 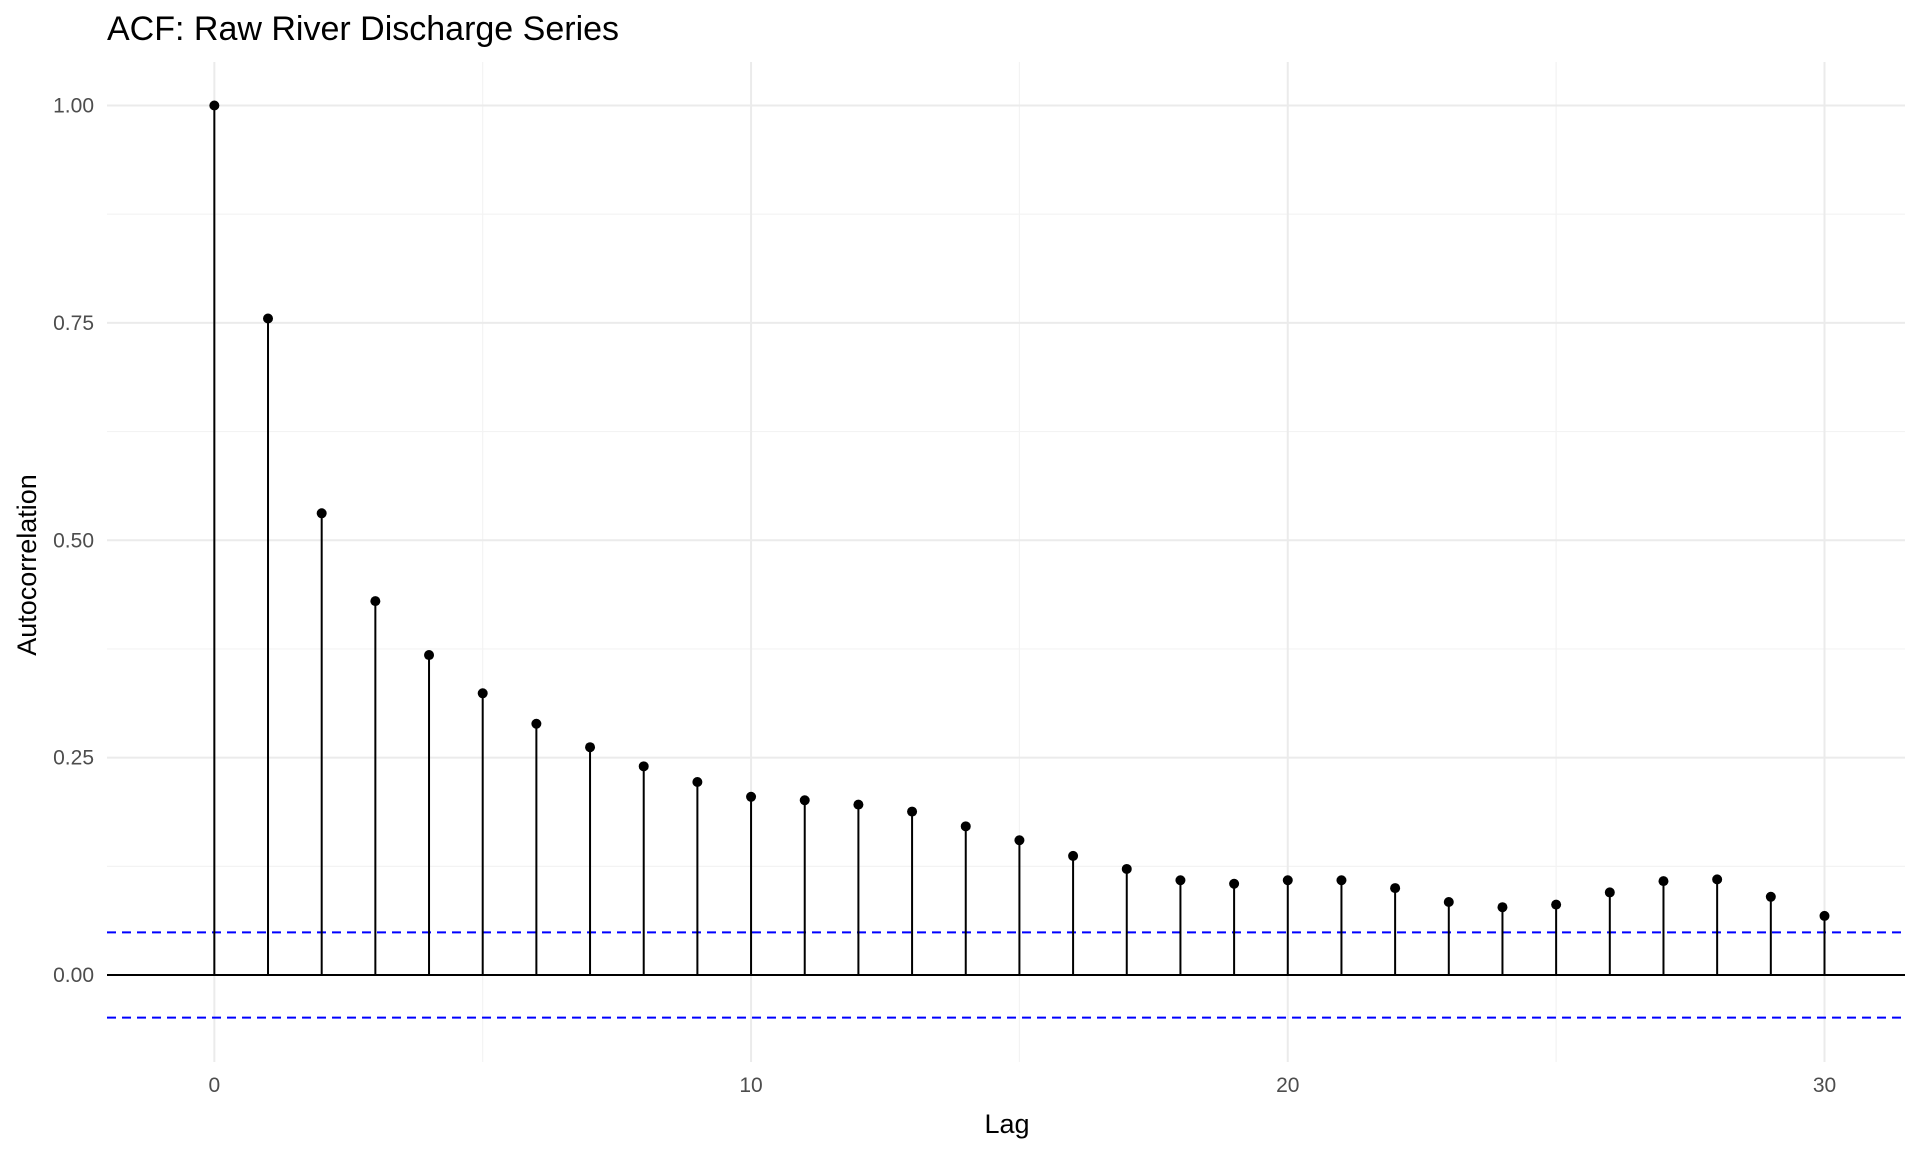 What do you see at coordinates (214, 1085) in the screenshot?
I see `x-tick-label: 0` at bounding box center [214, 1085].